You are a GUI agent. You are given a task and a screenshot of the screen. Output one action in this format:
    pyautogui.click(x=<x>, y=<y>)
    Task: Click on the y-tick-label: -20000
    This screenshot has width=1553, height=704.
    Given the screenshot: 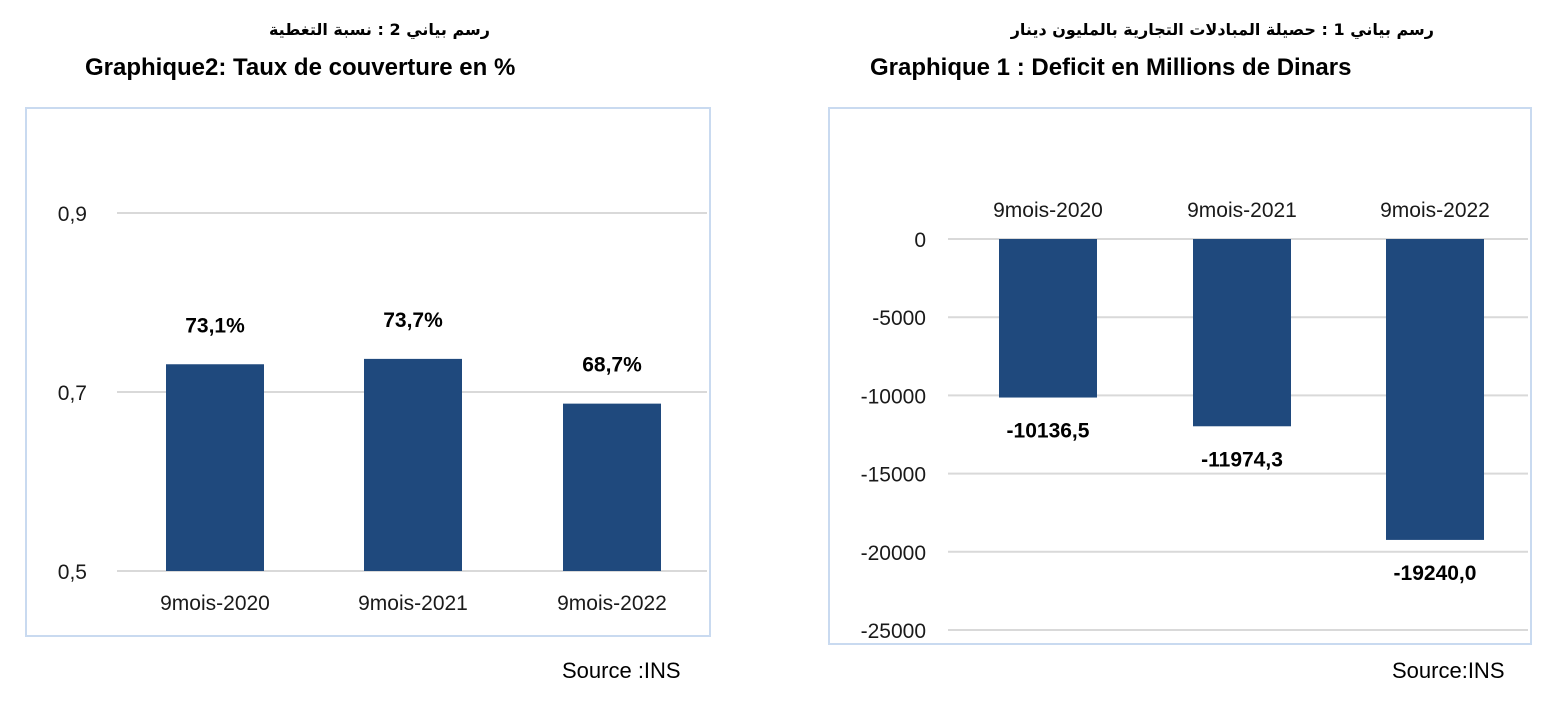 What is the action you would take?
    pyautogui.click(x=893, y=553)
    